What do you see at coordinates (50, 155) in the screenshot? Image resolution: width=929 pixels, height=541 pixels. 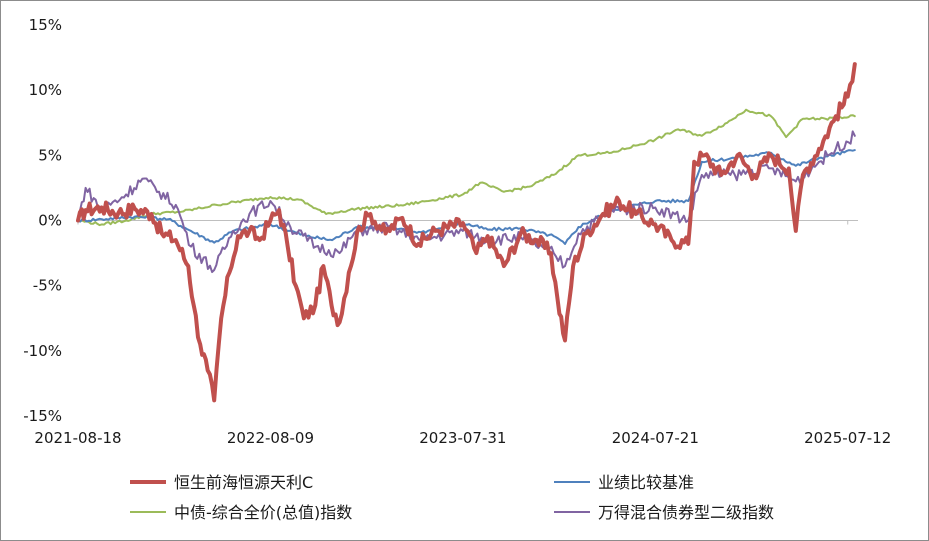 I see `y-tick-label: 5%` at bounding box center [50, 155].